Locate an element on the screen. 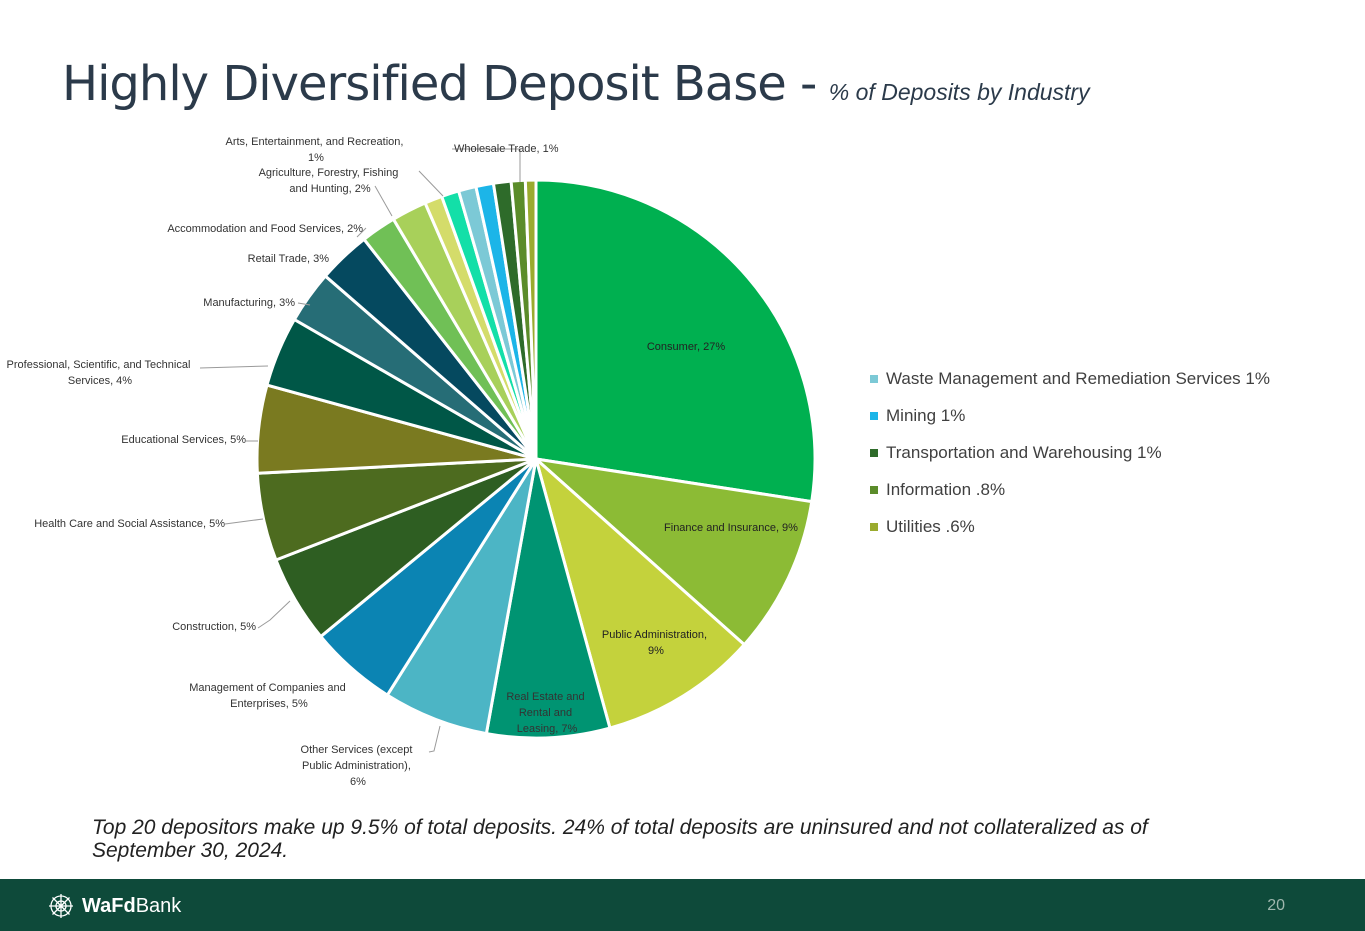  slice-label-wholesale: Wholesale Trade, 1% is located at coordinates (506, 149).